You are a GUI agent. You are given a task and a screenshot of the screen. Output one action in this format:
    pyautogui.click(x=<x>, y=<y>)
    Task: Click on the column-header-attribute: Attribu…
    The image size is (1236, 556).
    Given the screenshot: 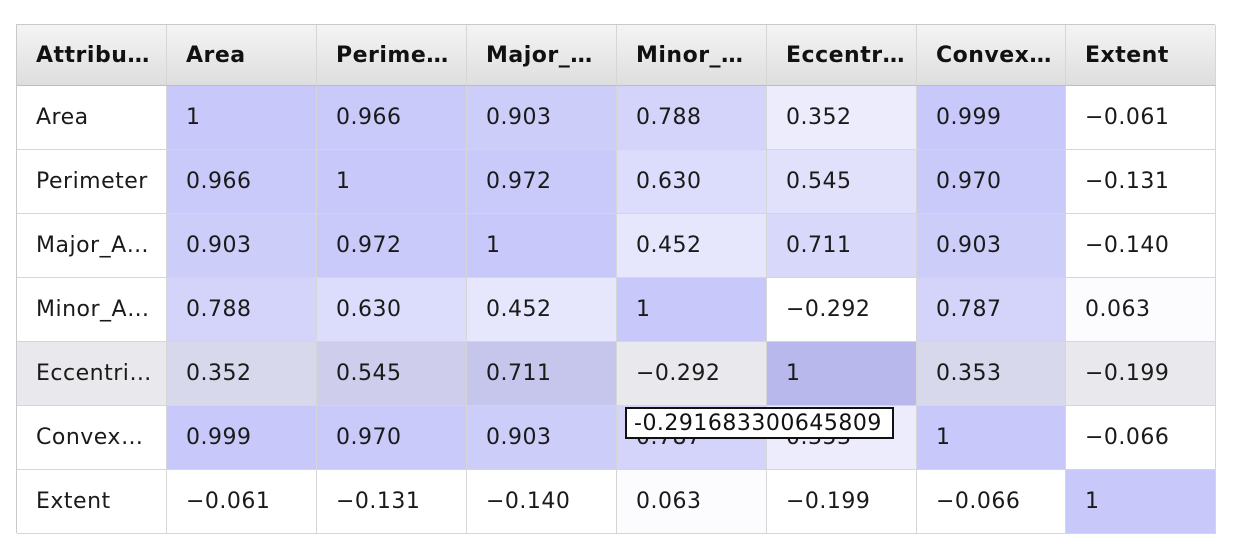 What is the action you would take?
    pyautogui.click(x=92, y=55)
    